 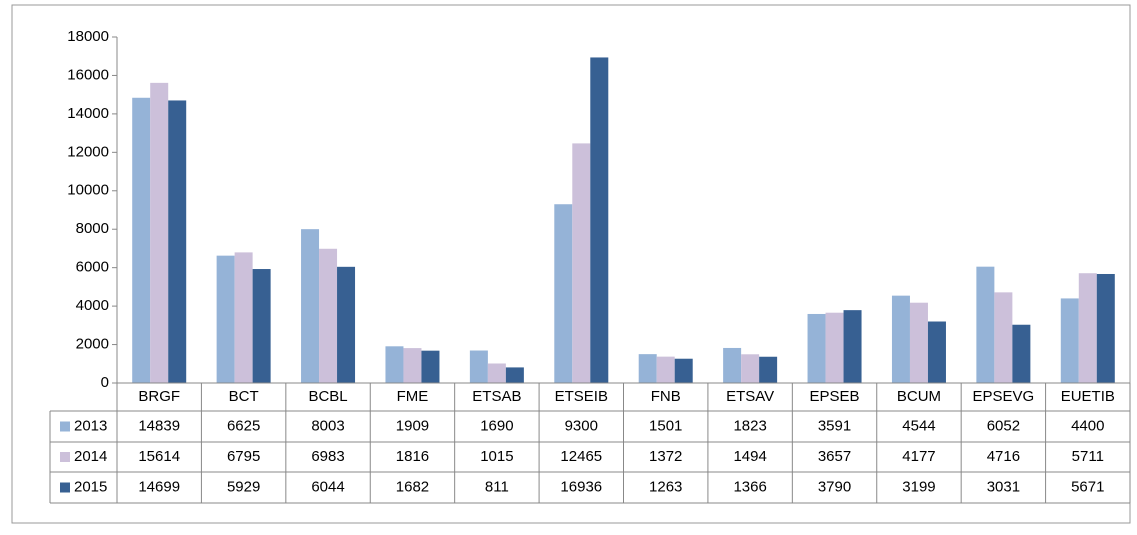 What do you see at coordinates (88, 113) in the screenshot?
I see `y-tick-label: 14000` at bounding box center [88, 113].